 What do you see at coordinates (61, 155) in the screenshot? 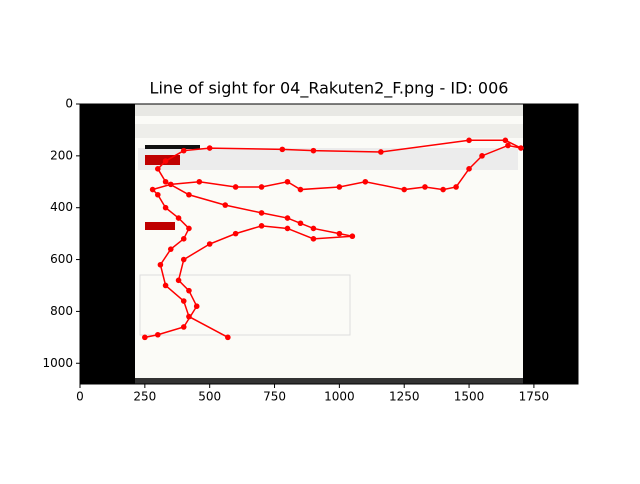
I see `y-tick-label: 200` at bounding box center [61, 155].